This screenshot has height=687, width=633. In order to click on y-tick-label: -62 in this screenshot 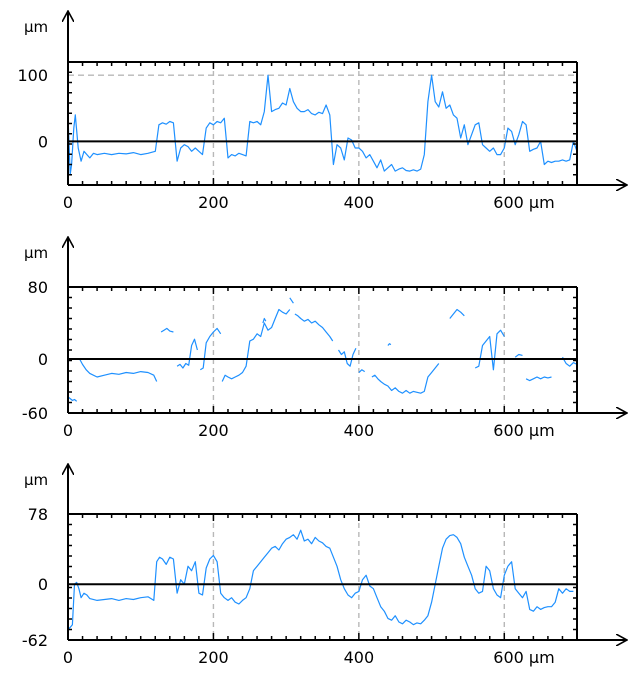, I will do `click(35, 640)`.